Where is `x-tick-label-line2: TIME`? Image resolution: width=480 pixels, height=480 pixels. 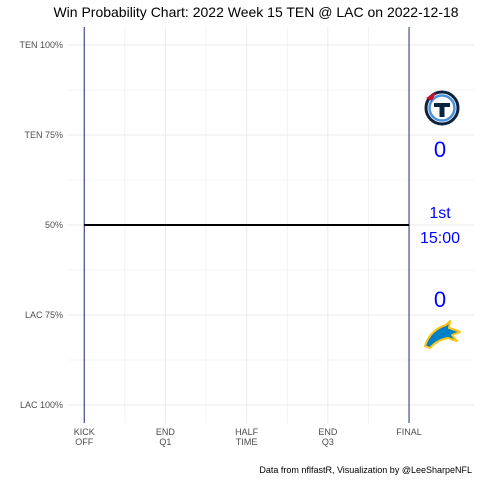 x-tick-label-line2: TIME is located at coordinates (247, 442).